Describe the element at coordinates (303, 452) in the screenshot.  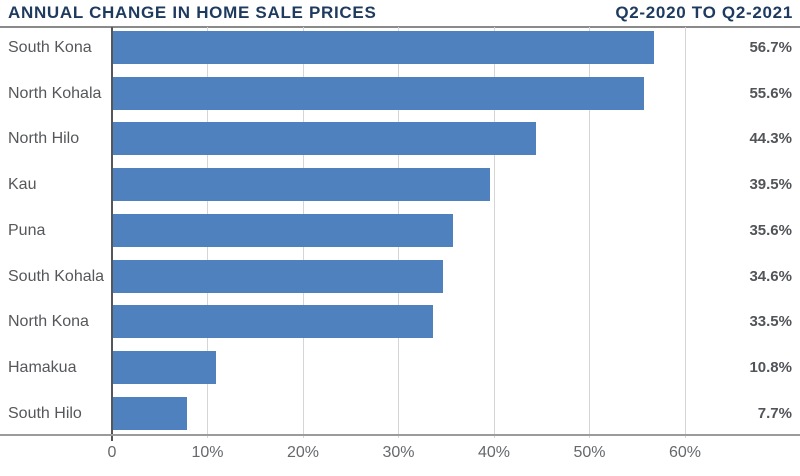
I see `x-tick-label: 20%` at that location.